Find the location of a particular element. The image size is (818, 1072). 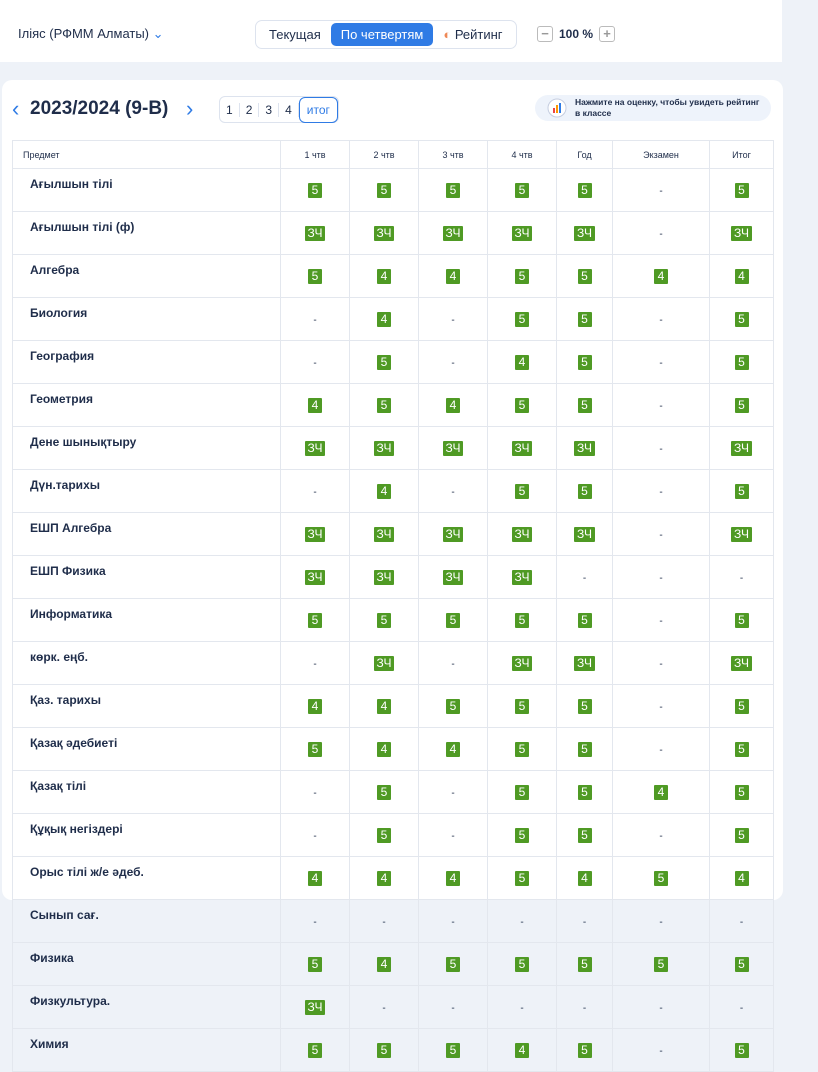

zoom-out: − is located at coordinates (545, 34).